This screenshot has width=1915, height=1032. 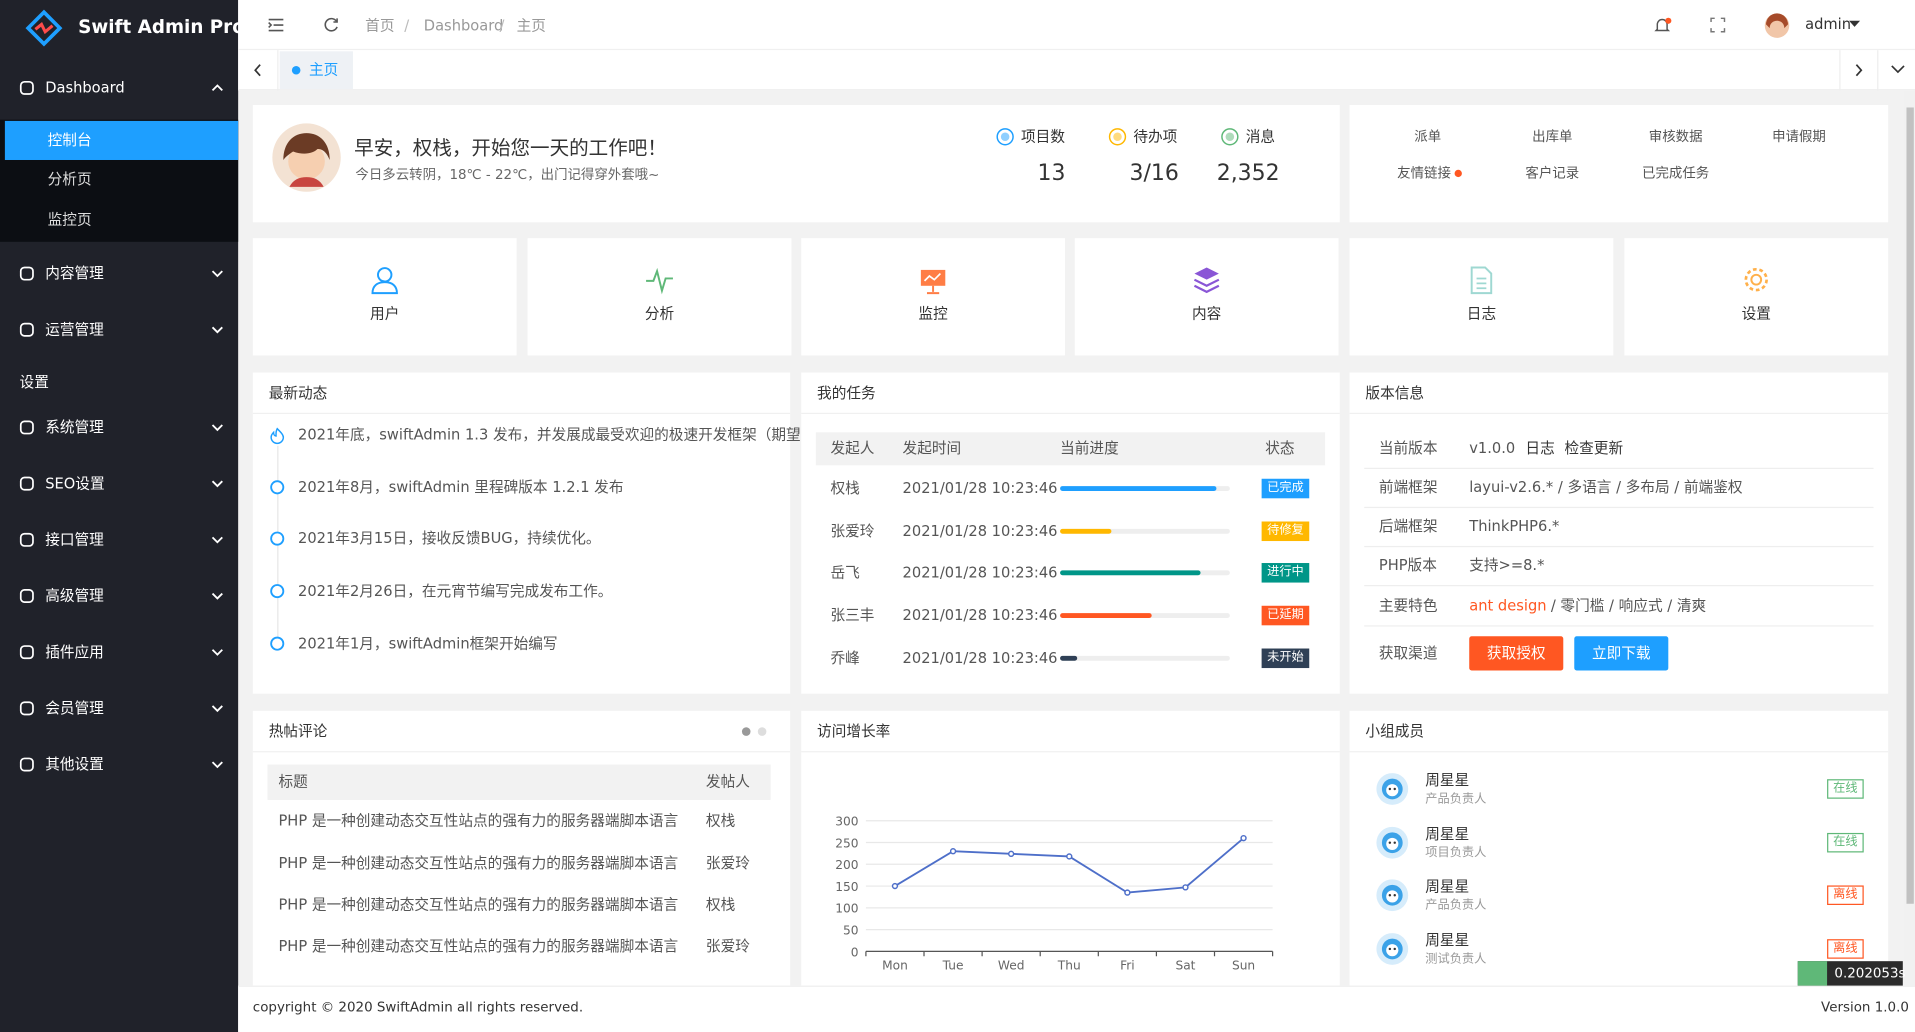 I want to click on quick-link: 审核数据, so click(x=1676, y=137).